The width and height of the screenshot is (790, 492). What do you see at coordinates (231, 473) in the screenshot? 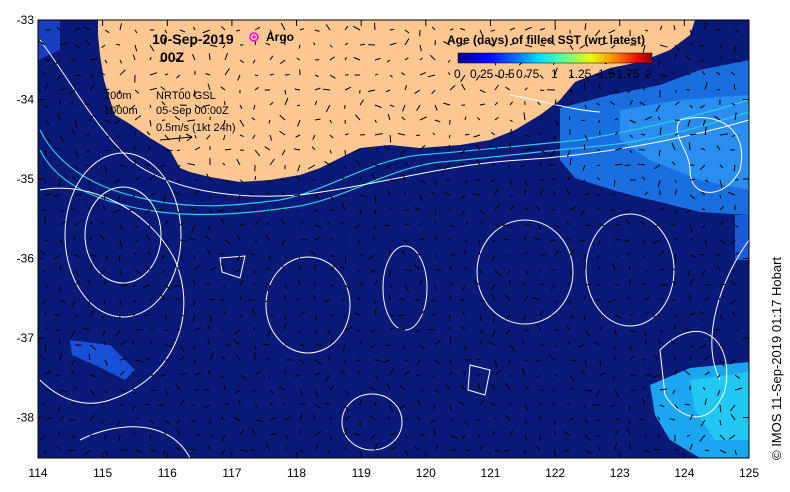
I see `lon-tick-label: 117` at bounding box center [231, 473].